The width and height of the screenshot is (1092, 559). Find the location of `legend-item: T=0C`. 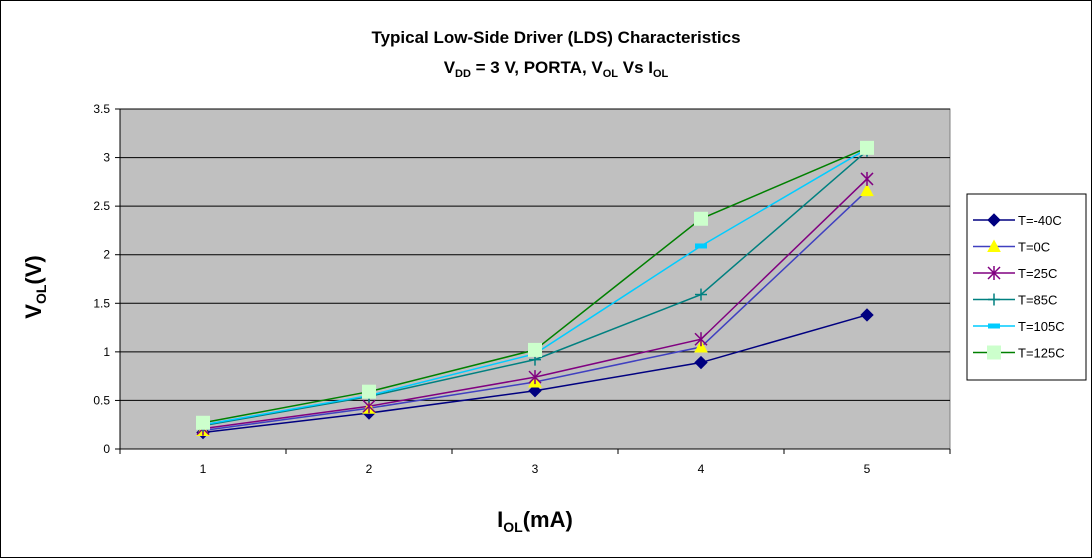

legend-item: T=0C is located at coordinates (1011, 247).